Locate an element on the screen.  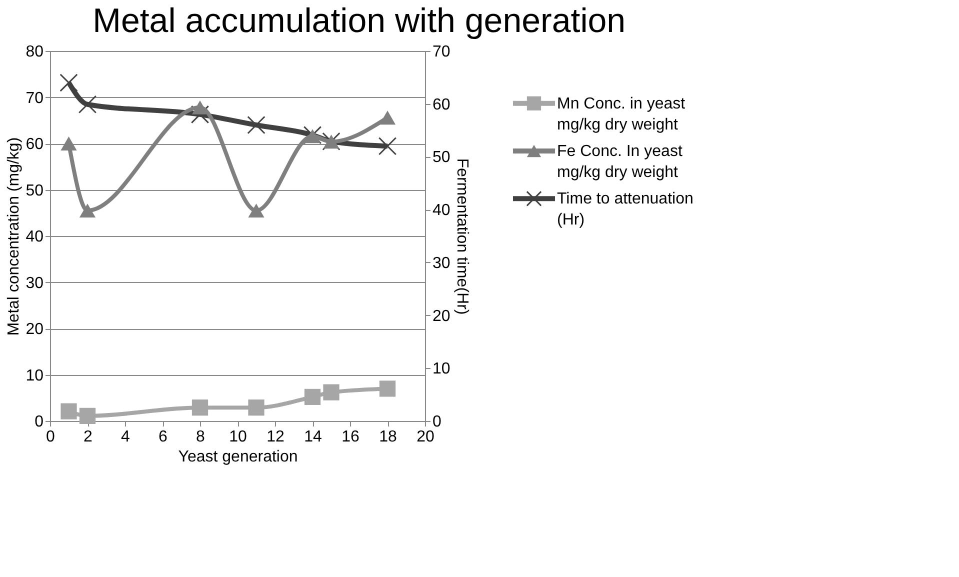
x-axis-title: Yeast generation is located at coordinates (238, 457).